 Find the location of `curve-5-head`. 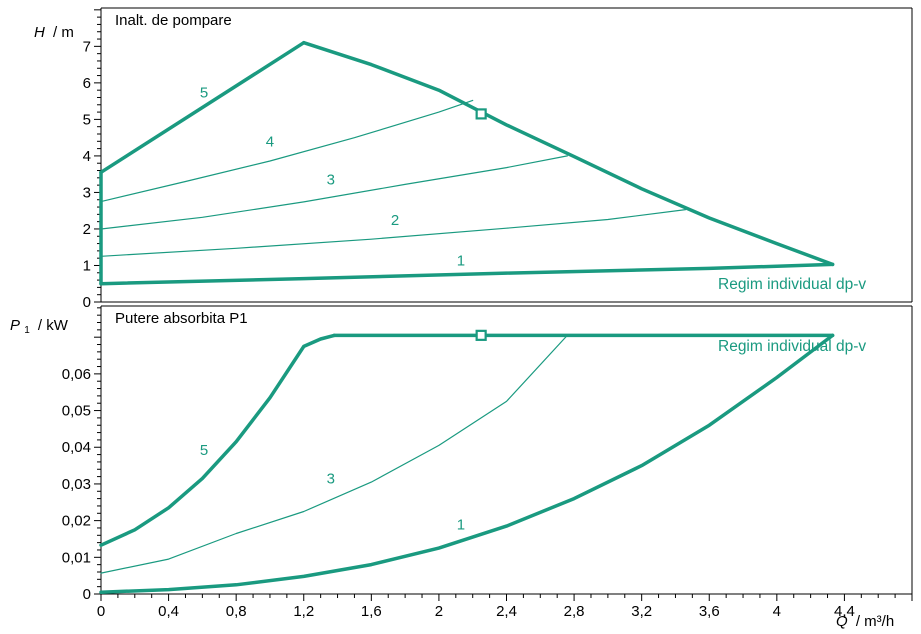

curve-5-head is located at coordinates (202, 107).